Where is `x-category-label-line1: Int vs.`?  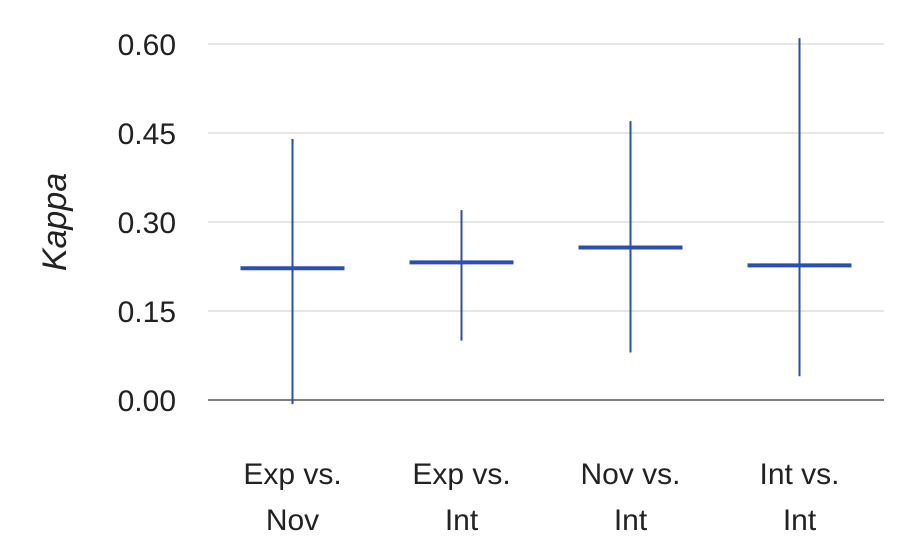
x-category-label-line1: Int vs. is located at coordinates (799, 474).